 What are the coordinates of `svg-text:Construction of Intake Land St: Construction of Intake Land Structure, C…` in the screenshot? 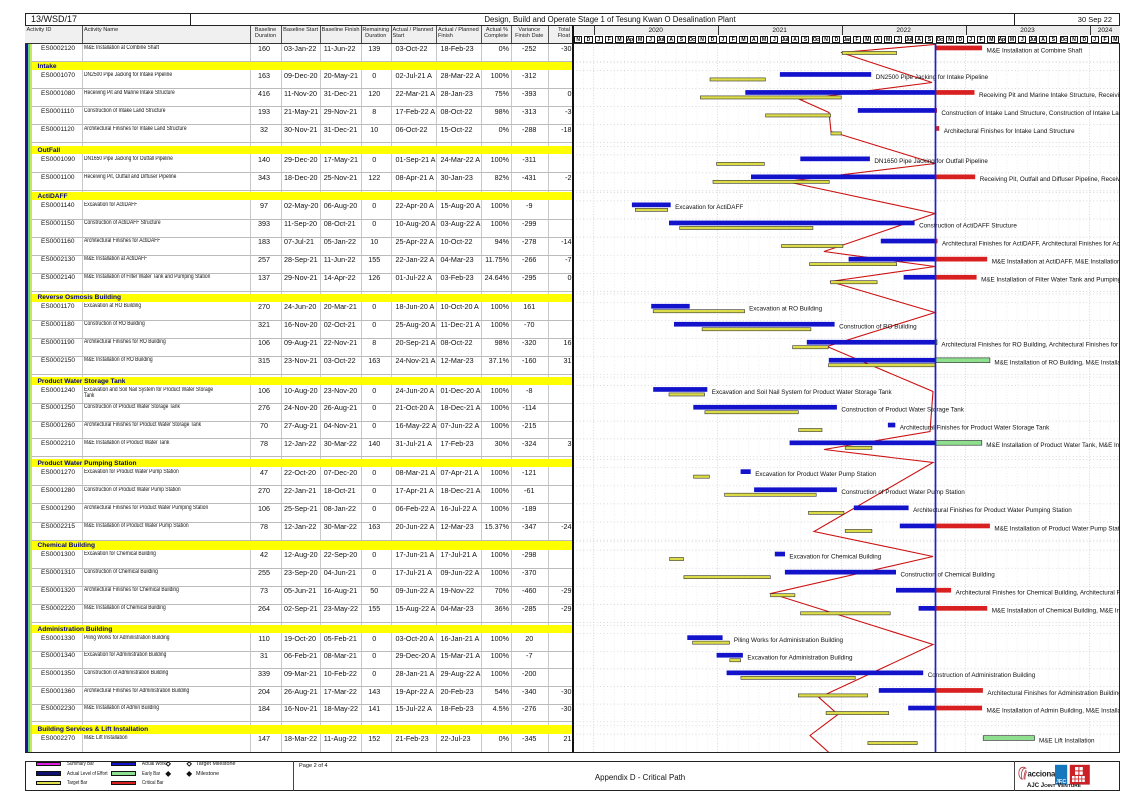 It's located at (1030, 112).